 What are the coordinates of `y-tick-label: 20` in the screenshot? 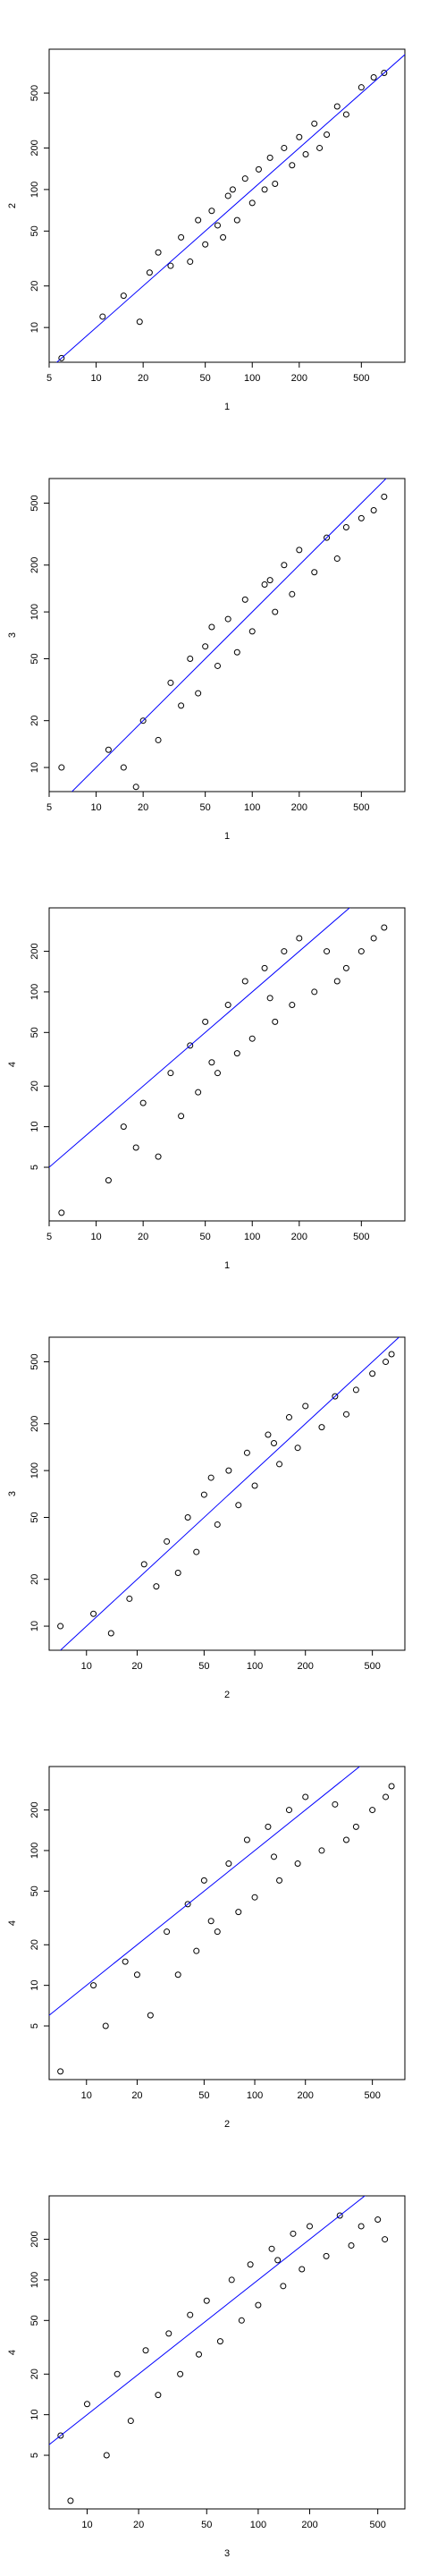 It's located at (35, 1944).